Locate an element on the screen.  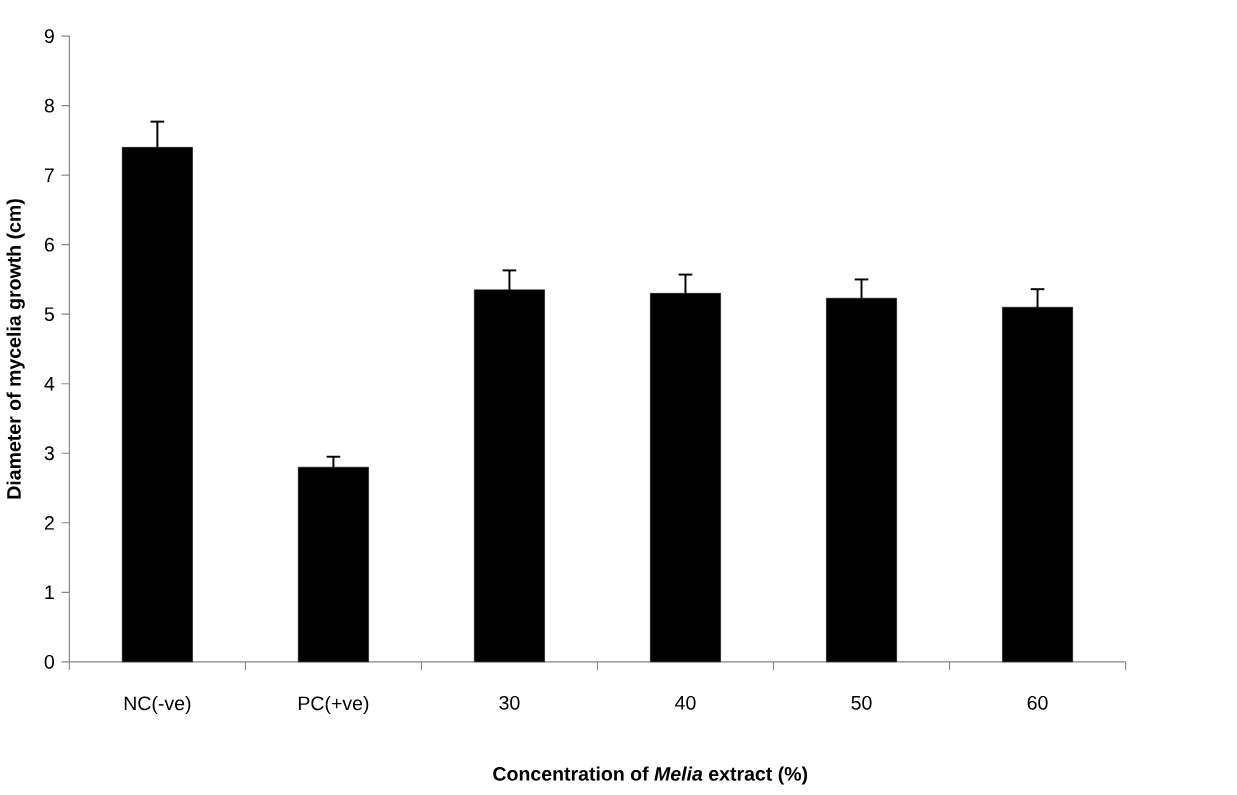
y-tick-label: 0 is located at coordinates (49, 662).